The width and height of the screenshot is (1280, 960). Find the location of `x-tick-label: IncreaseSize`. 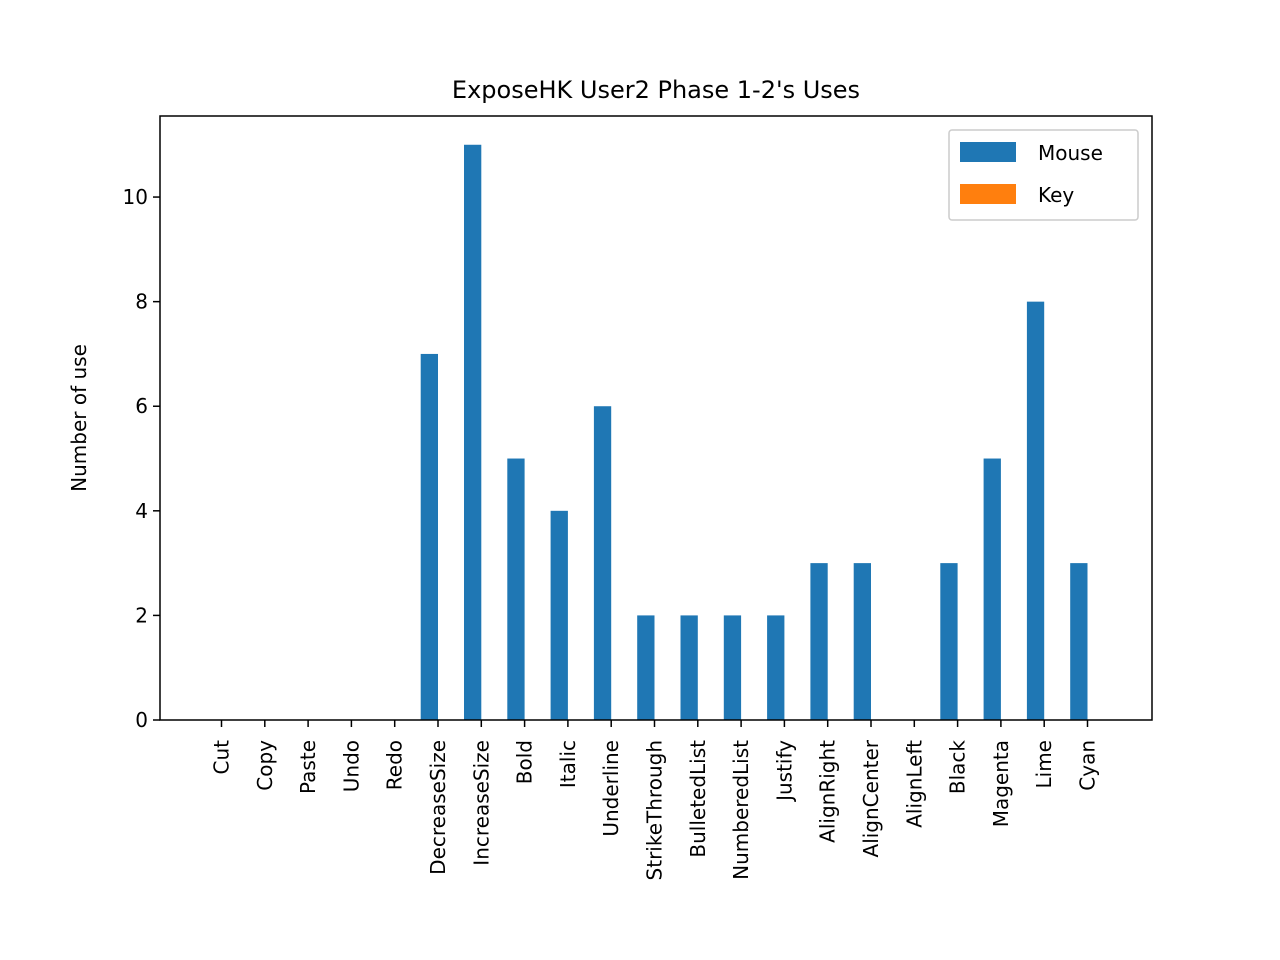

x-tick-label: IncreaseSize is located at coordinates (481, 803).